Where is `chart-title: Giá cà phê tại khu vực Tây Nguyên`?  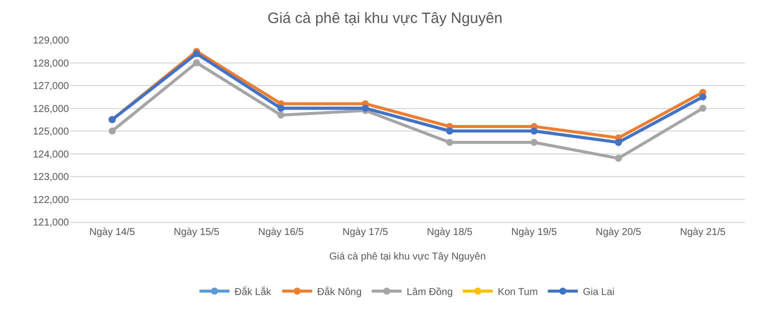 chart-title: Giá cà phê tại khu vực Tây Nguyên is located at coordinates (385, 19).